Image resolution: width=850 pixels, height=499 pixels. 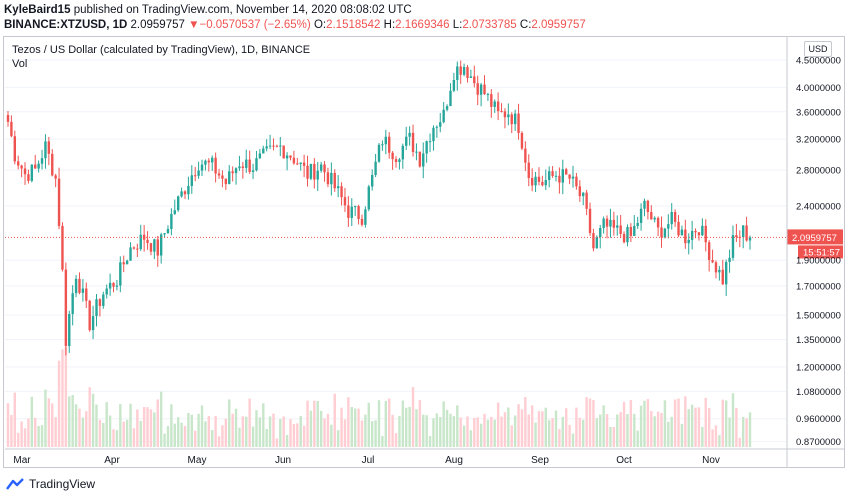 What do you see at coordinates (818, 392) in the screenshot?
I see `y-tick-label: 1.0800000` at bounding box center [818, 392].